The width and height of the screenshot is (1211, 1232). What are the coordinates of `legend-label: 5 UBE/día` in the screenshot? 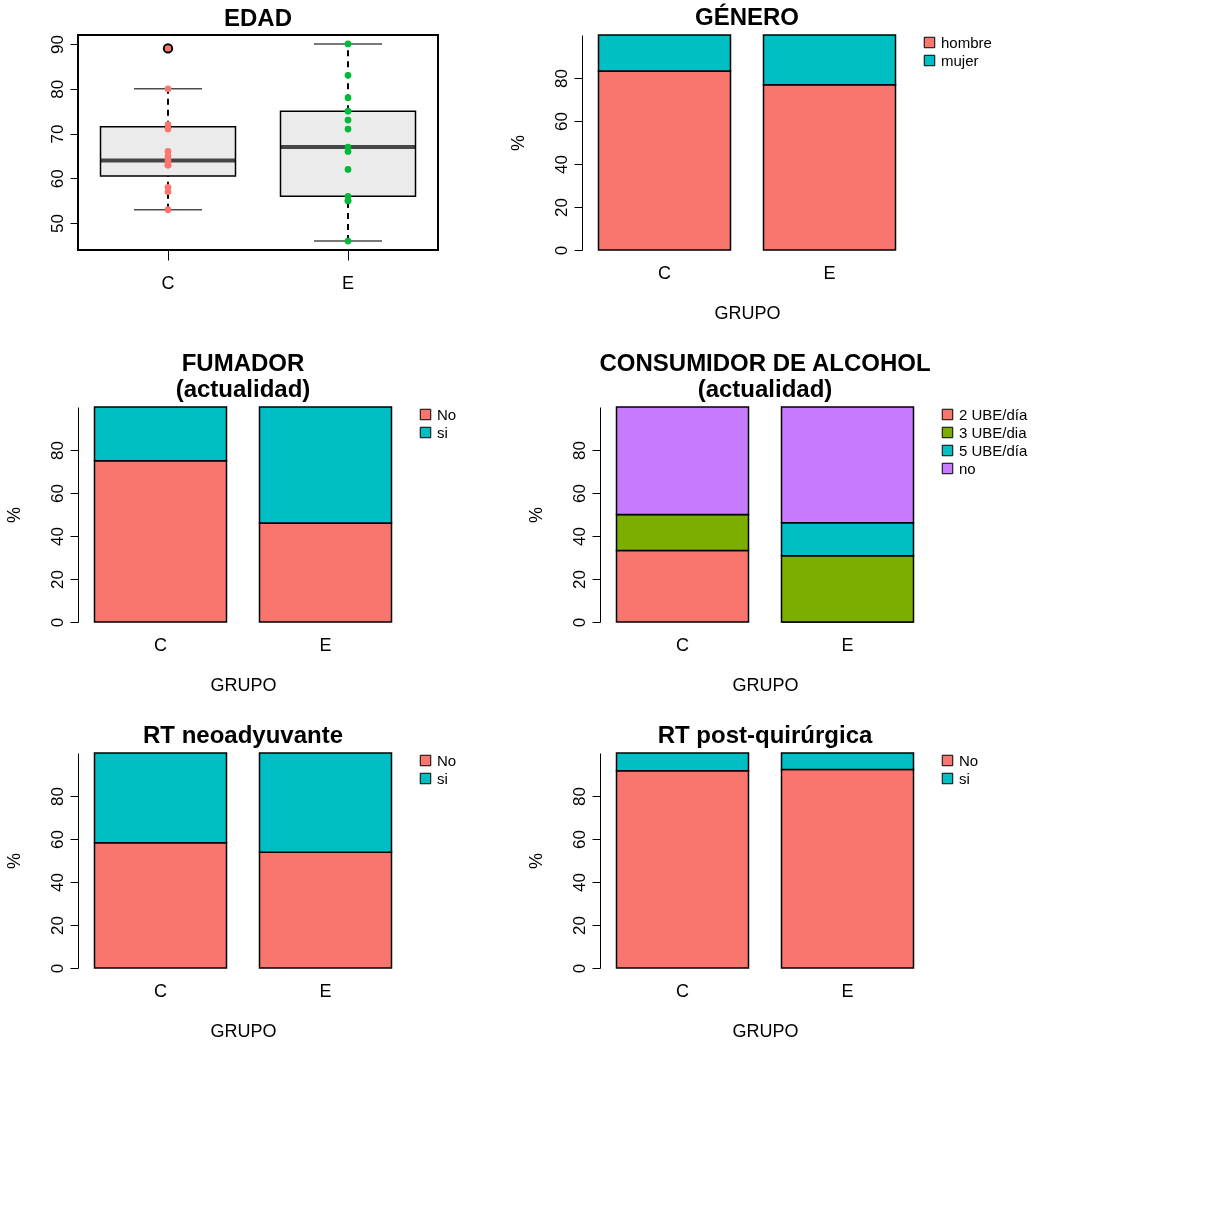 It's located at (994, 450).